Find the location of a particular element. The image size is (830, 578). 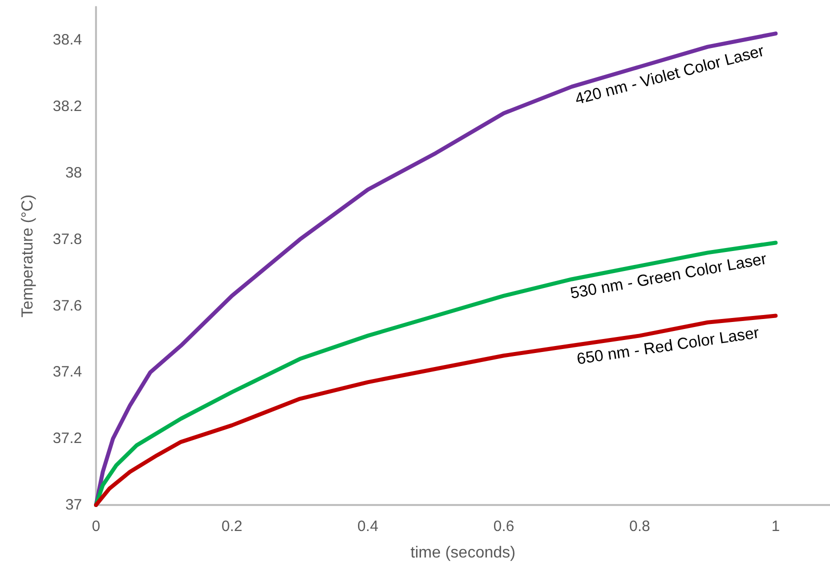

text: 650 nm - Red Color Laser is located at coordinates (668, 346).